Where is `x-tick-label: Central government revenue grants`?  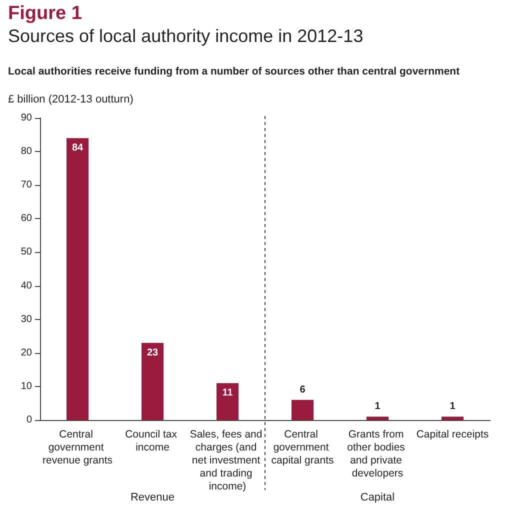
x-tick-label: Central government revenue grants is located at coordinates (77, 447).